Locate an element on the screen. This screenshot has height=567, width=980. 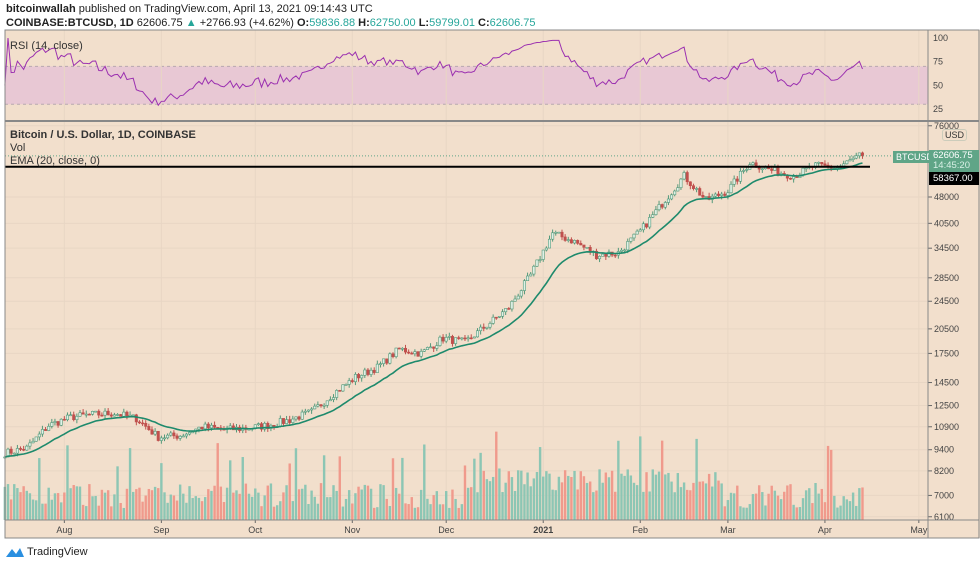
y-tick-label: 6100 is located at coordinates (944, 517).